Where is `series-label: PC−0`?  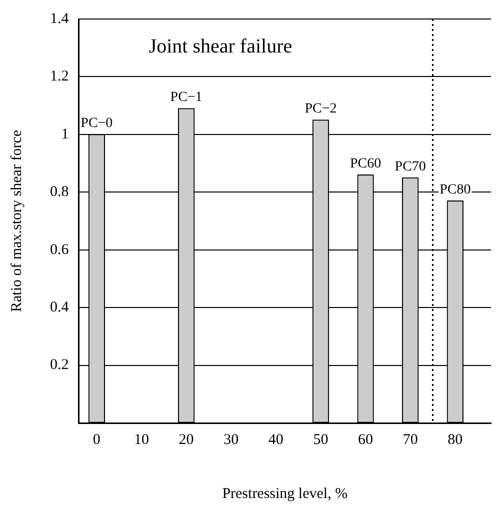
series-label: PC−0 is located at coordinates (96, 124).